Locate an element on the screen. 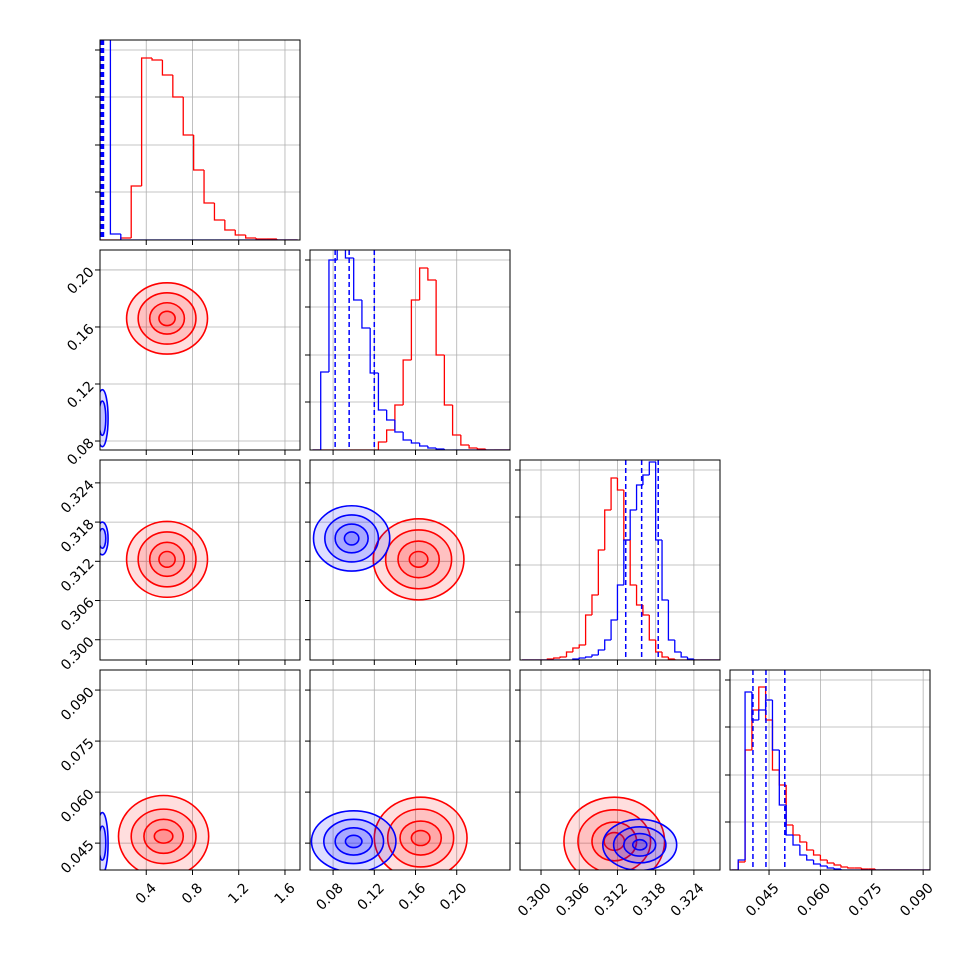 The height and width of the screenshot is (970, 970). y-tick-label: 0.090 is located at coordinates (78, 704).